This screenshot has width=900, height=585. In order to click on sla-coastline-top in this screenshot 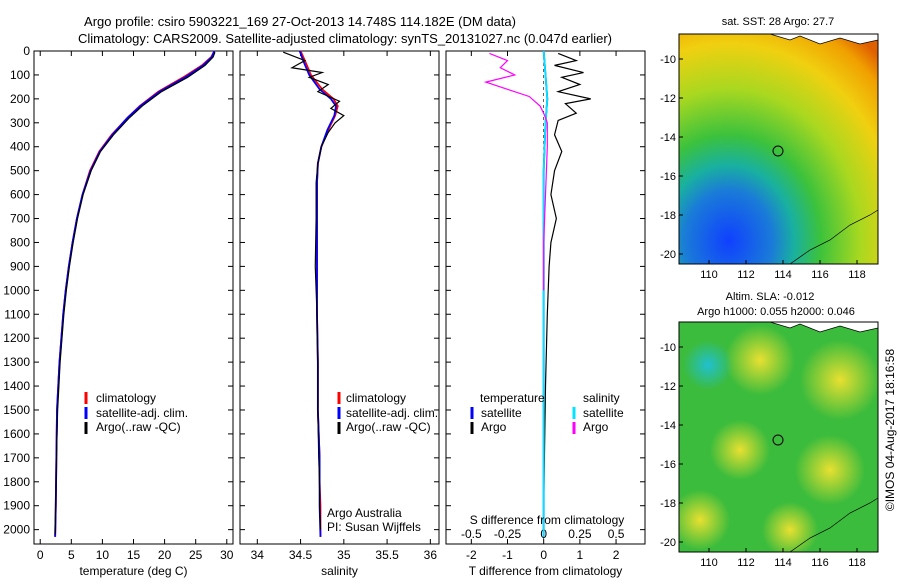, I will do `click(823, 327)`.